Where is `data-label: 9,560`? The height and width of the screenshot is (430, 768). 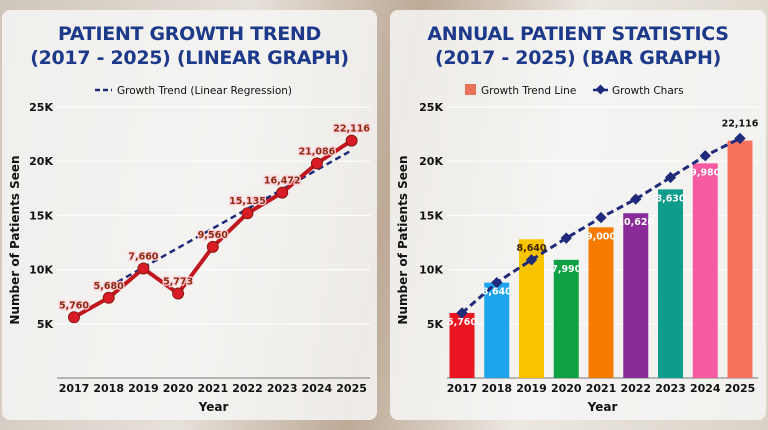 data-label: 9,560 is located at coordinates (213, 235).